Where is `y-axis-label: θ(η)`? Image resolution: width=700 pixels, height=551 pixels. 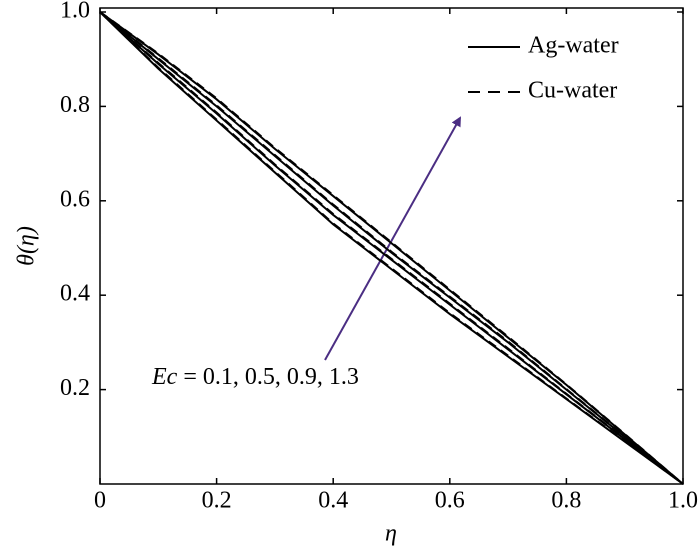
y-axis-label: θ(η) is located at coordinates (27, 246).